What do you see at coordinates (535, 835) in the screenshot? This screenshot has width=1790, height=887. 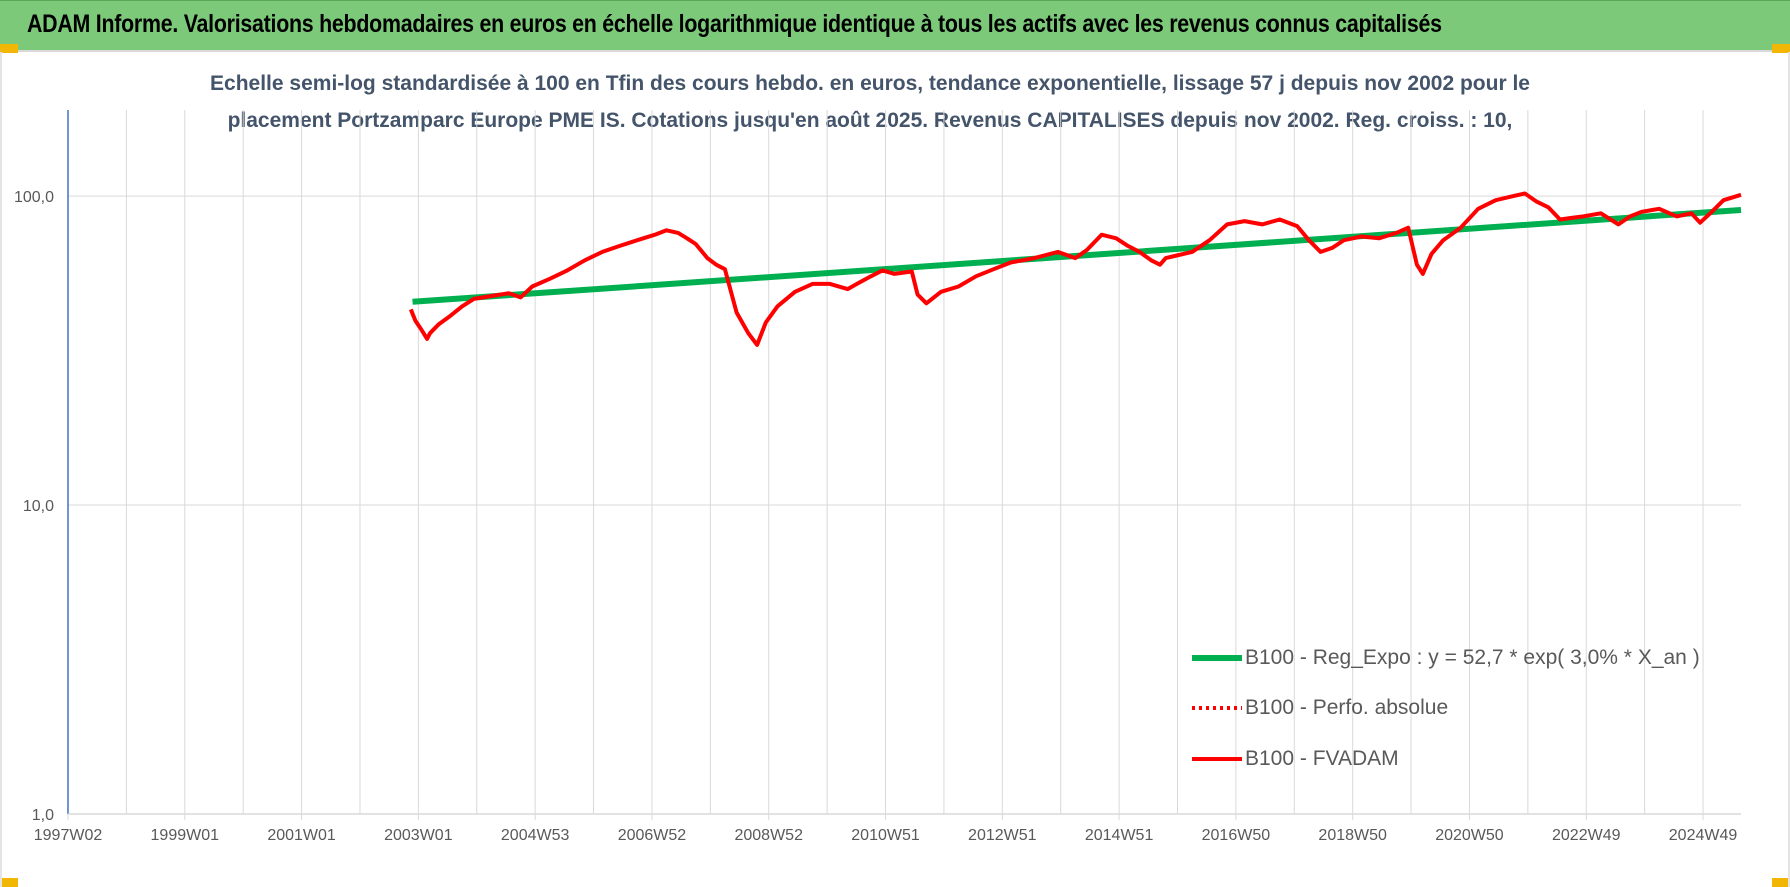 I see `x-tick-label: 2004W53` at bounding box center [535, 835].